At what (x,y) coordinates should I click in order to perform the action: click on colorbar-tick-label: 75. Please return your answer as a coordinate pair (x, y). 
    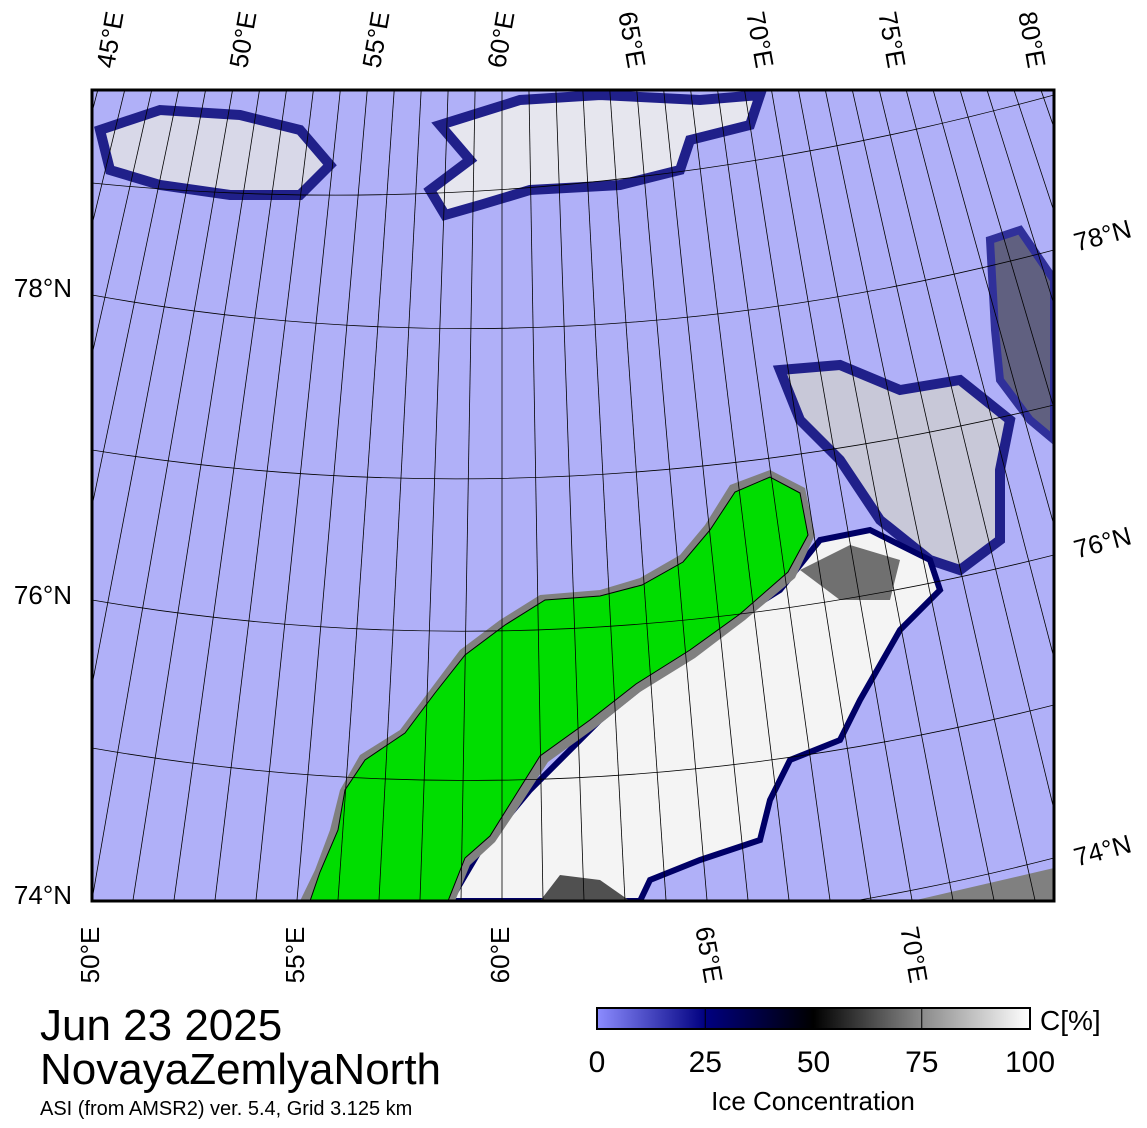
    Looking at the image, I should click on (921, 1062).